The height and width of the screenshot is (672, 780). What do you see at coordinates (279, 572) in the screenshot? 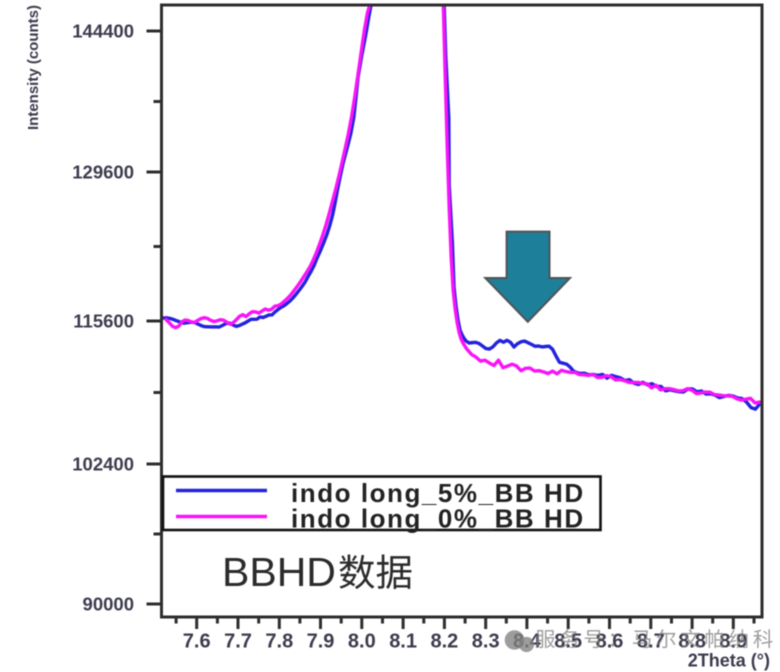
I see `svg-text: BBHD` at bounding box center [279, 572].